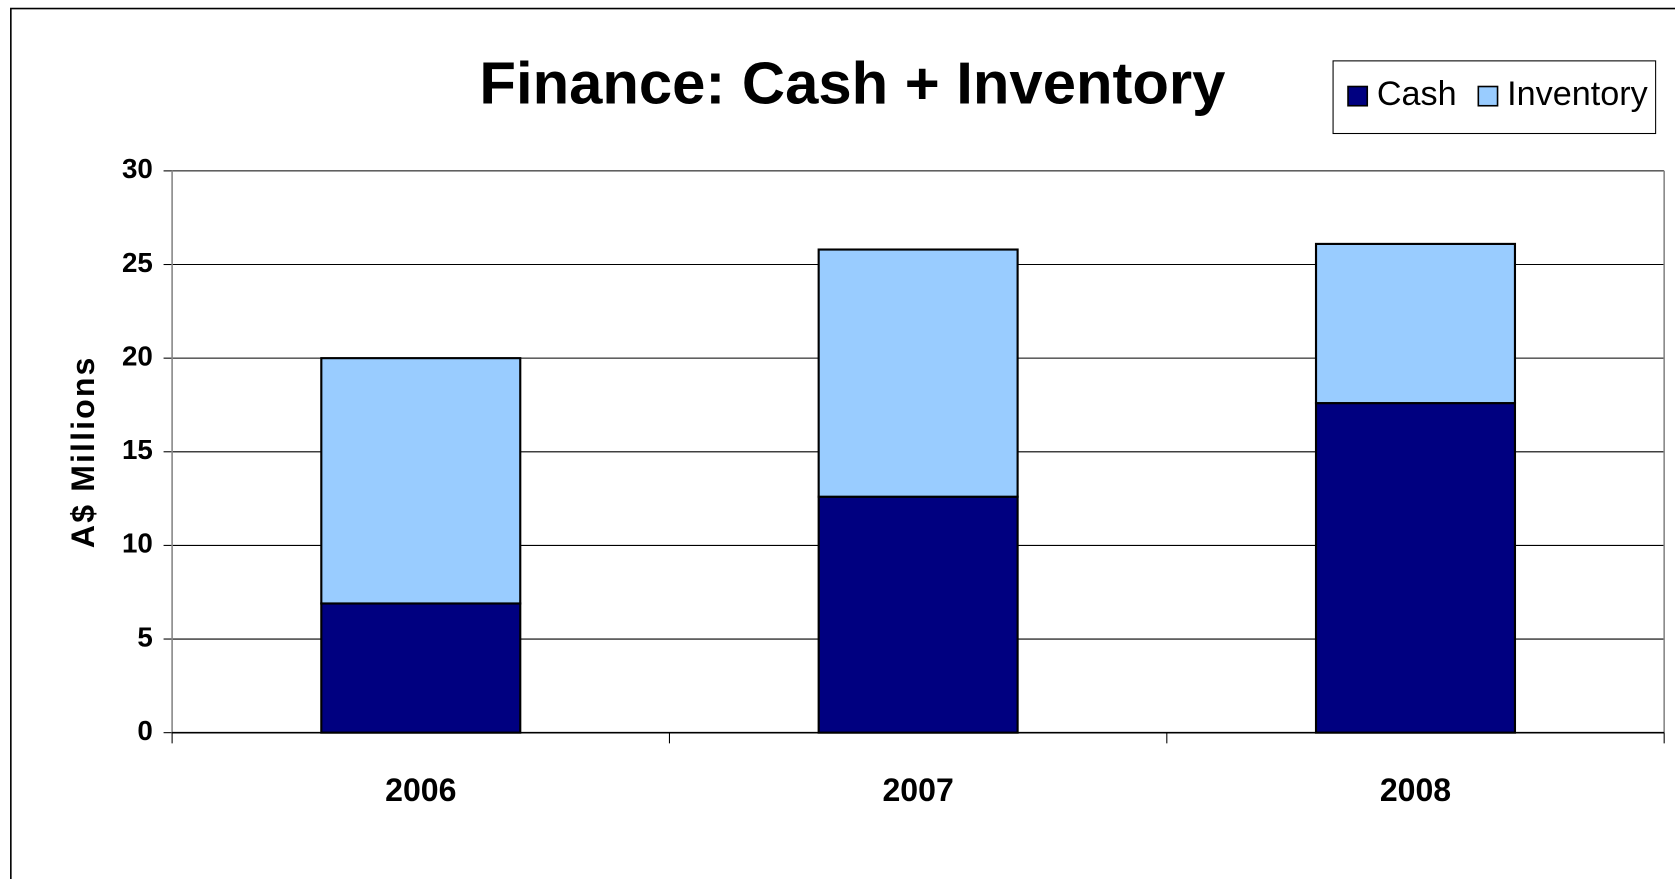 Image resolution: width=1675 pixels, height=879 pixels. What do you see at coordinates (83, 451) in the screenshot?
I see `y-axis-label: A$ Millions` at bounding box center [83, 451].